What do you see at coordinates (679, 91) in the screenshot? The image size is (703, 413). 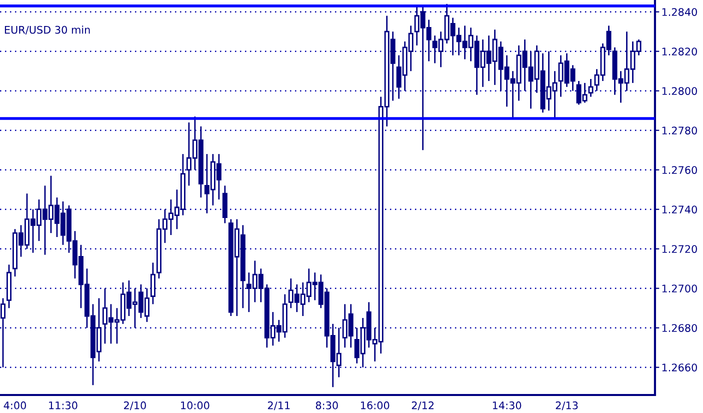 I see `y-tick-label: 1.2800` at bounding box center [679, 91].